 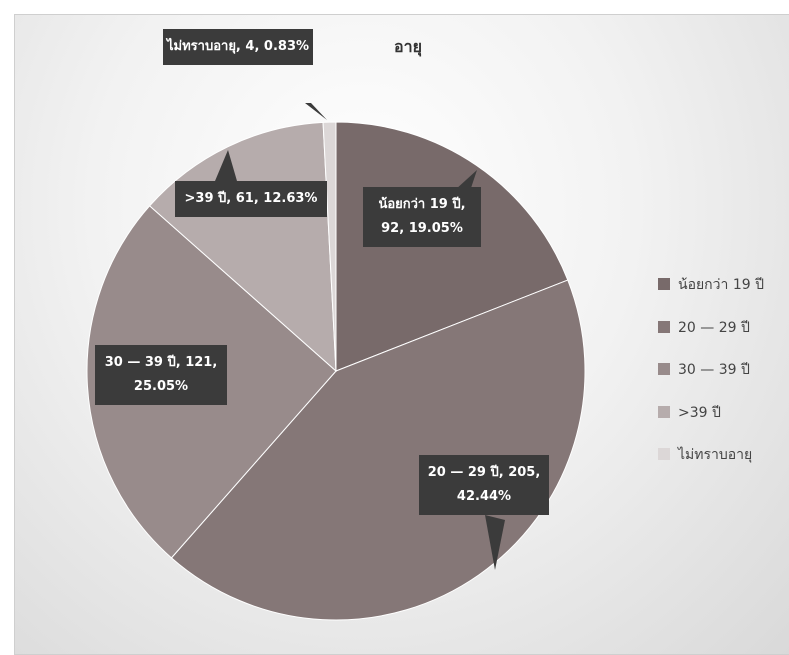 What do you see at coordinates (422, 217) in the screenshot?
I see `data-label: น้อยกว่า 19 ปี, 92, 19.05%` at bounding box center [422, 217].